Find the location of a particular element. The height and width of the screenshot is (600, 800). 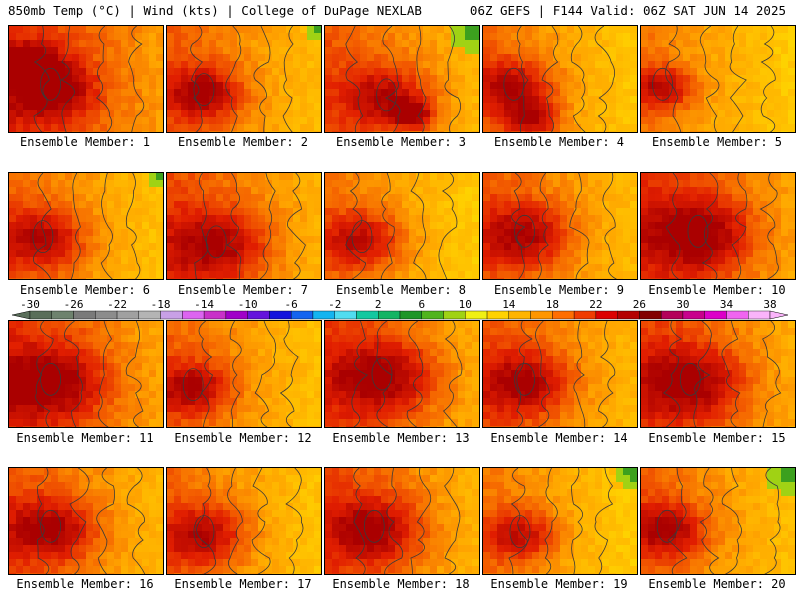

ensemble-member-label: Ensemble Member: 13 is located at coordinates (401, 438).